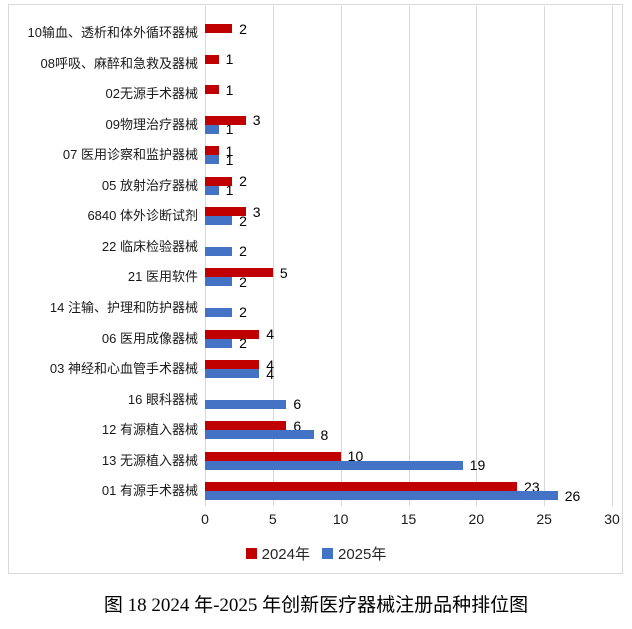 This screenshot has height=629, width=632. I want to click on category-label: 10输血、透析和体外循环器械, so click(112, 32).